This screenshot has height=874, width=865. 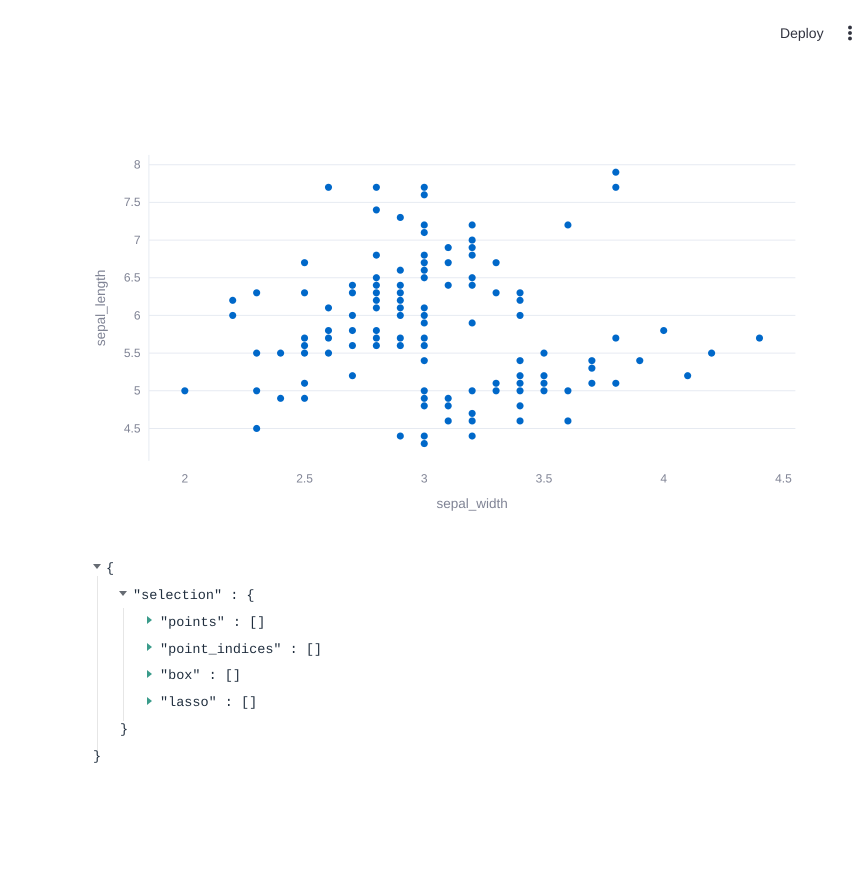 What do you see at coordinates (664, 478) in the screenshot?
I see `x-tick-label: 4` at bounding box center [664, 478].